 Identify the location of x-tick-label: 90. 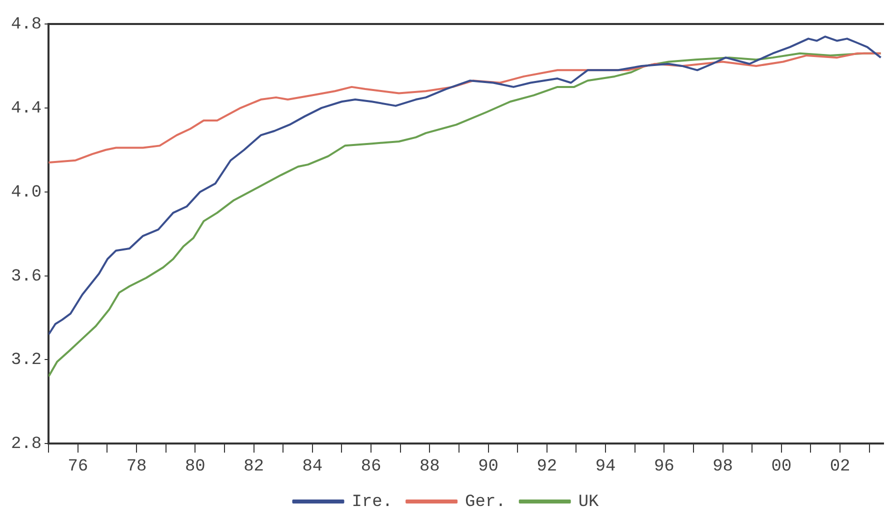
(488, 466).